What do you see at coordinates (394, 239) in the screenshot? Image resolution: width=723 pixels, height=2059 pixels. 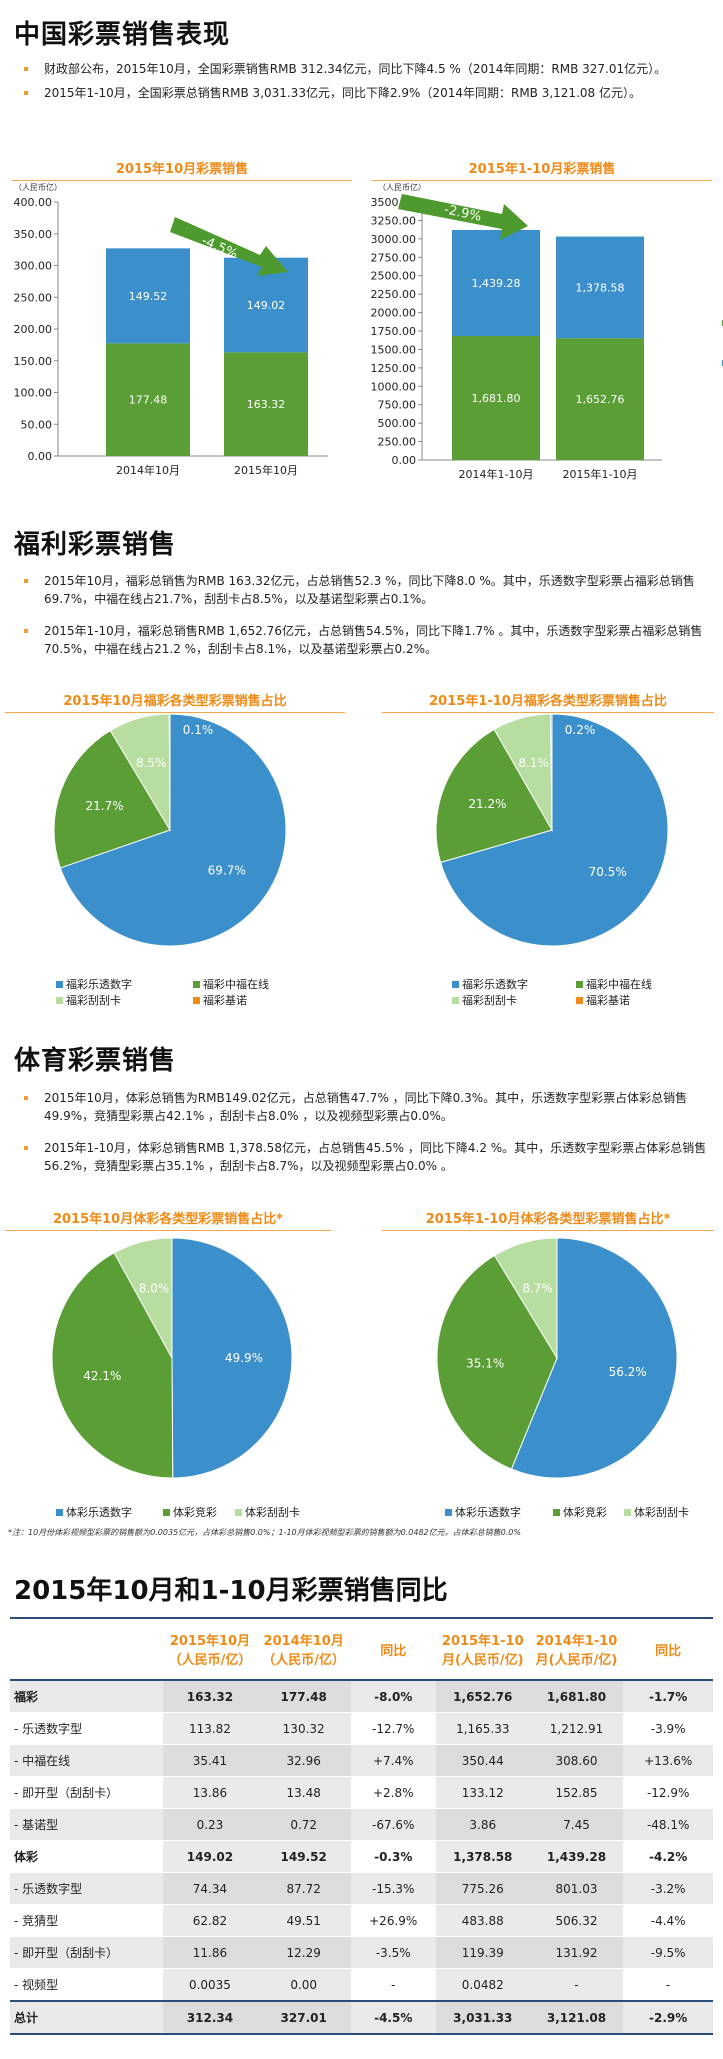 I see `y-tick-label: 3000.00` at bounding box center [394, 239].